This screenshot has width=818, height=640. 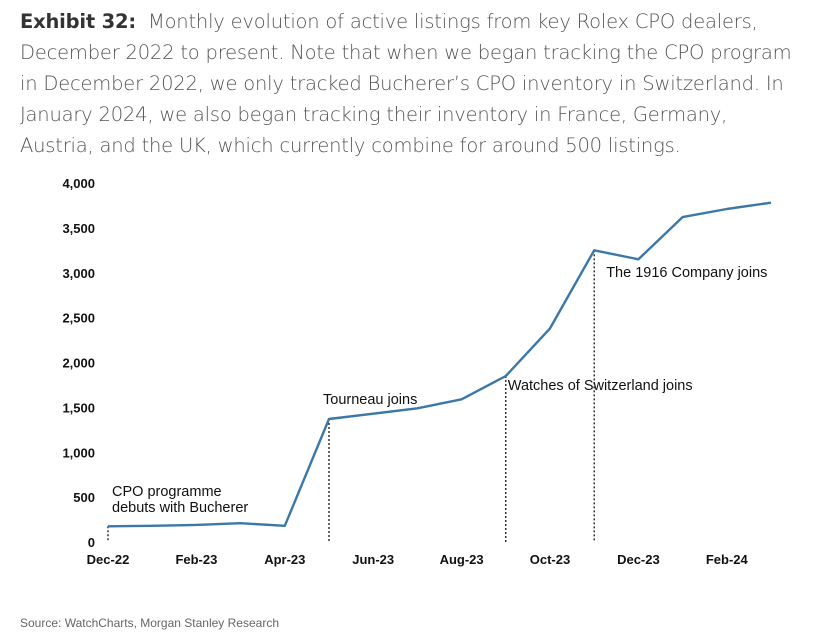 What do you see at coordinates (78, 183) in the screenshot?
I see `y-tick-label: 4,000` at bounding box center [78, 183].